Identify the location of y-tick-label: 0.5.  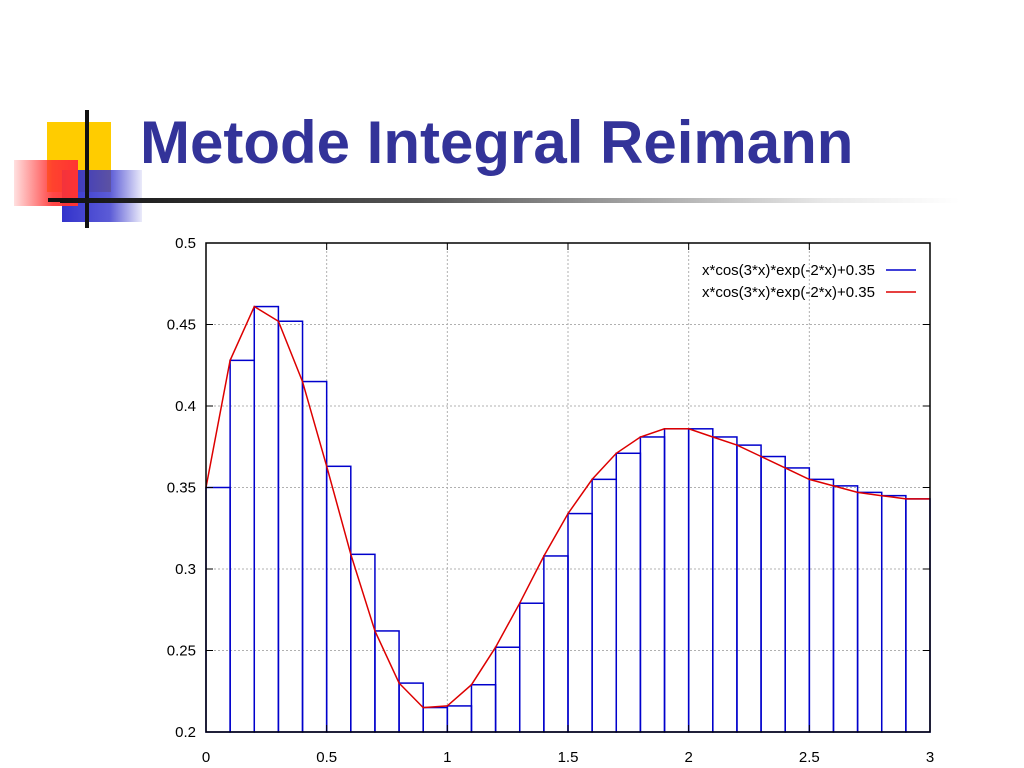
(185, 243).